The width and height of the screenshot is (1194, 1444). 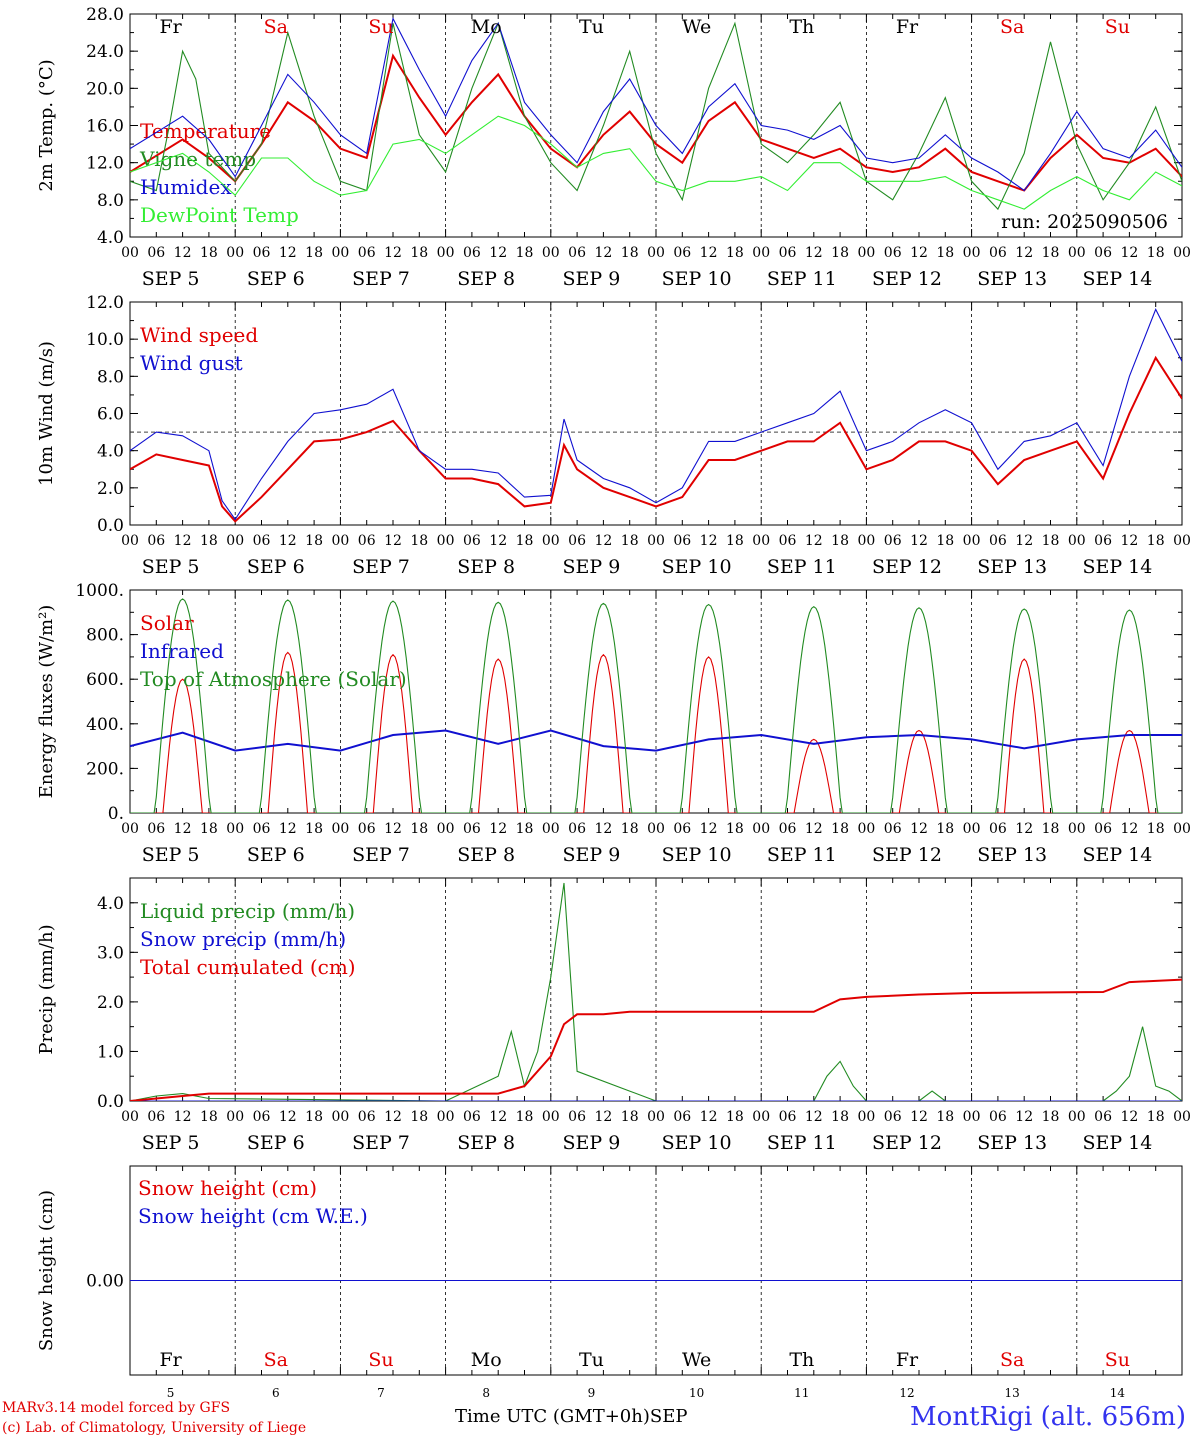 I want to click on y-tick-label: 600., so click(x=105, y=680).